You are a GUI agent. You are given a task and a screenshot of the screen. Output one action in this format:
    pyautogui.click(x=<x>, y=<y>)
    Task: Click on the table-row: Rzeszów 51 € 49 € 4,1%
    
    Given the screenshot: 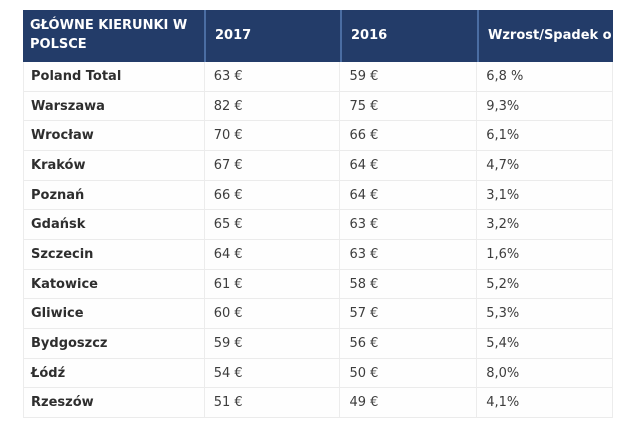 What is the action you would take?
    pyautogui.click(x=318, y=403)
    